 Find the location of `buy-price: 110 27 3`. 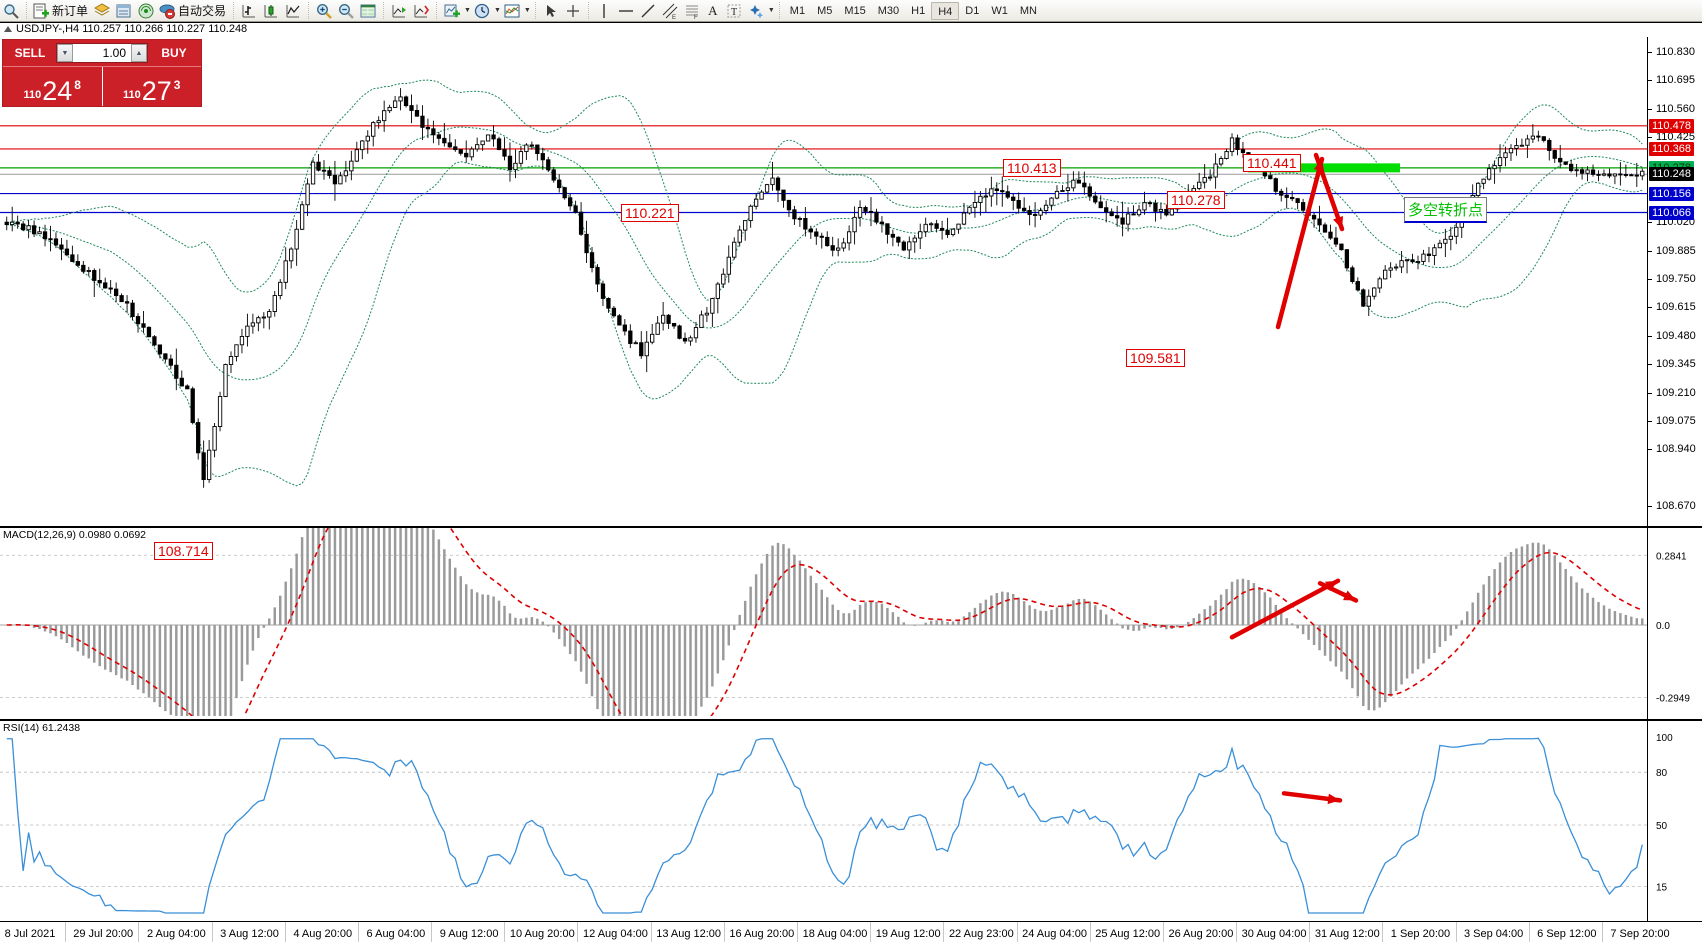

buy-price: 110 27 3 is located at coordinates (152, 86).